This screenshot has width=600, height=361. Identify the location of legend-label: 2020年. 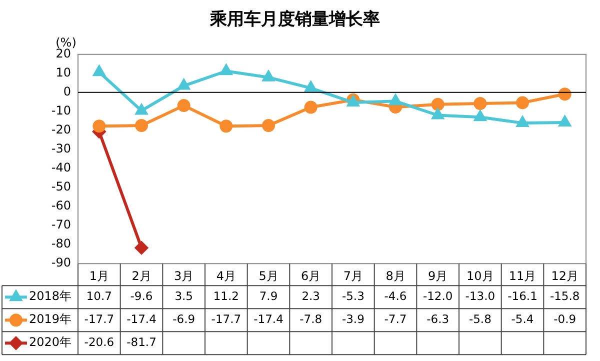
(50, 342).